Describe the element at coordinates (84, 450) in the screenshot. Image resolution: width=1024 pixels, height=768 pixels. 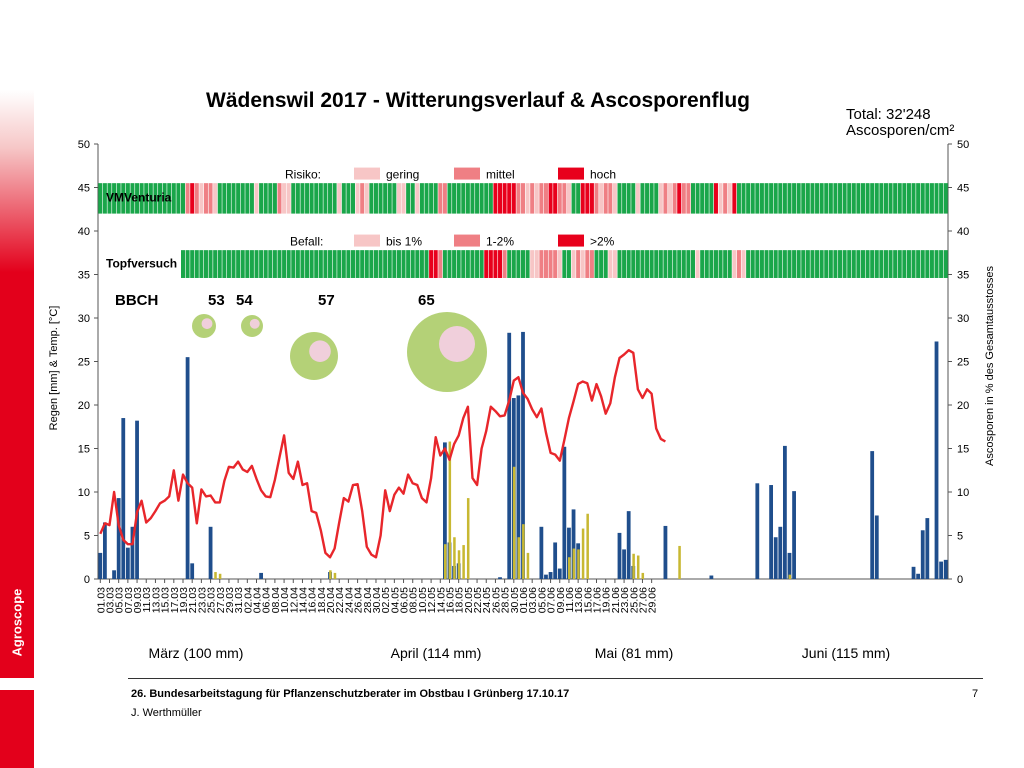
I see `y-tick-label-left: 15` at that location.